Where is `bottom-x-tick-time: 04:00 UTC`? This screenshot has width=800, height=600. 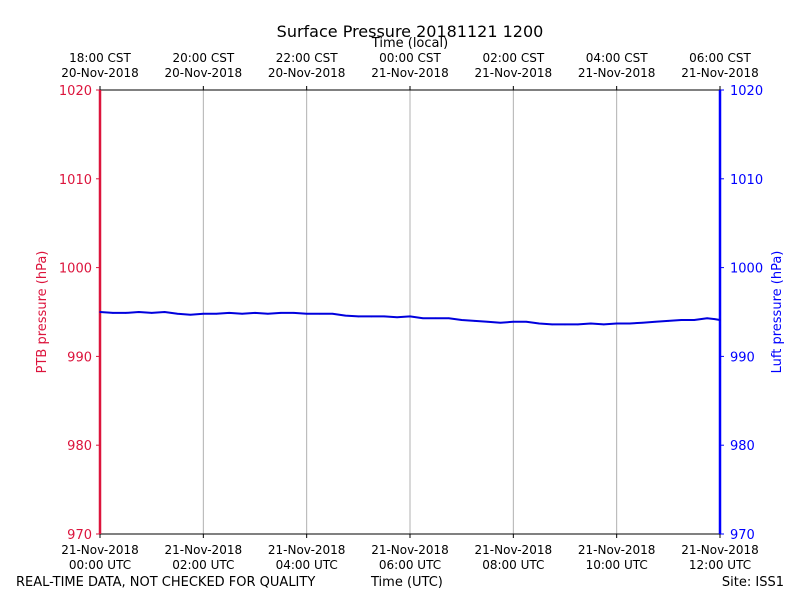
bottom-x-tick-time: 04:00 UTC is located at coordinates (307, 565).